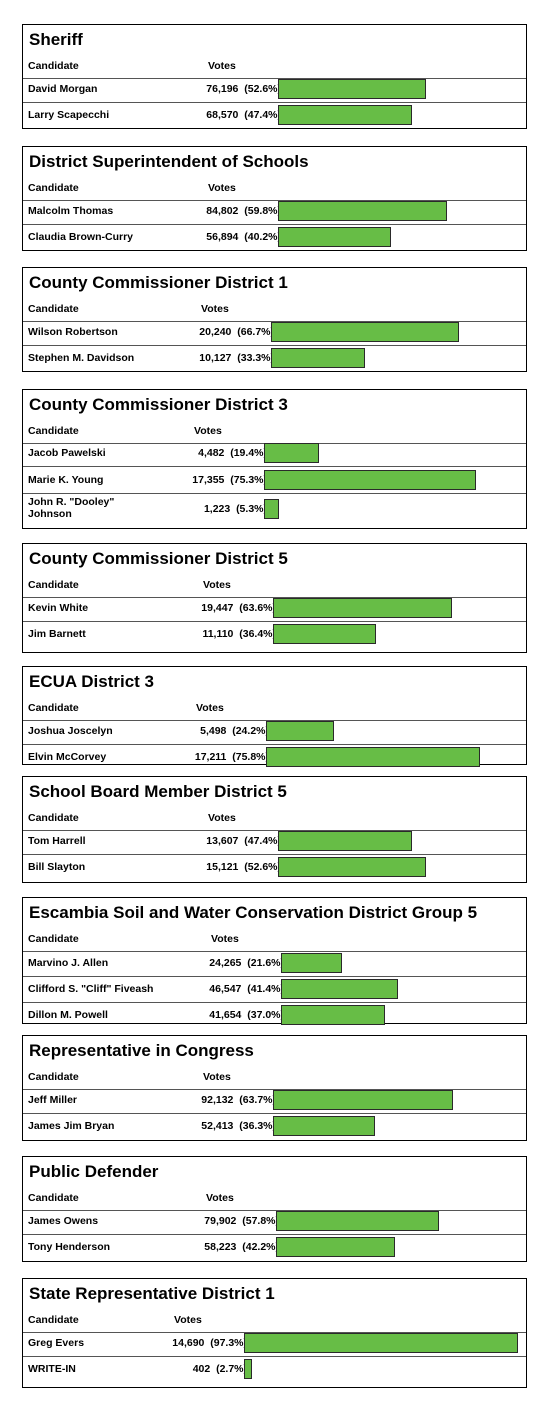  I want to click on candidate-name: Joshua Joscelyn, so click(70, 731).